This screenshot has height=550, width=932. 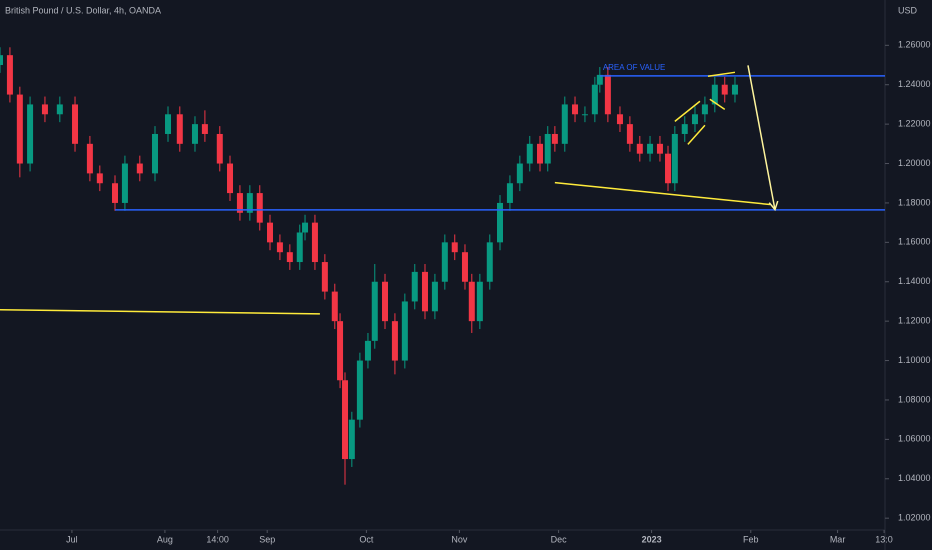 What do you see at coordinates (914, 242) in the screenshot?
I see `y-tick-label: 1.16000` at bounding box center [914, 242].